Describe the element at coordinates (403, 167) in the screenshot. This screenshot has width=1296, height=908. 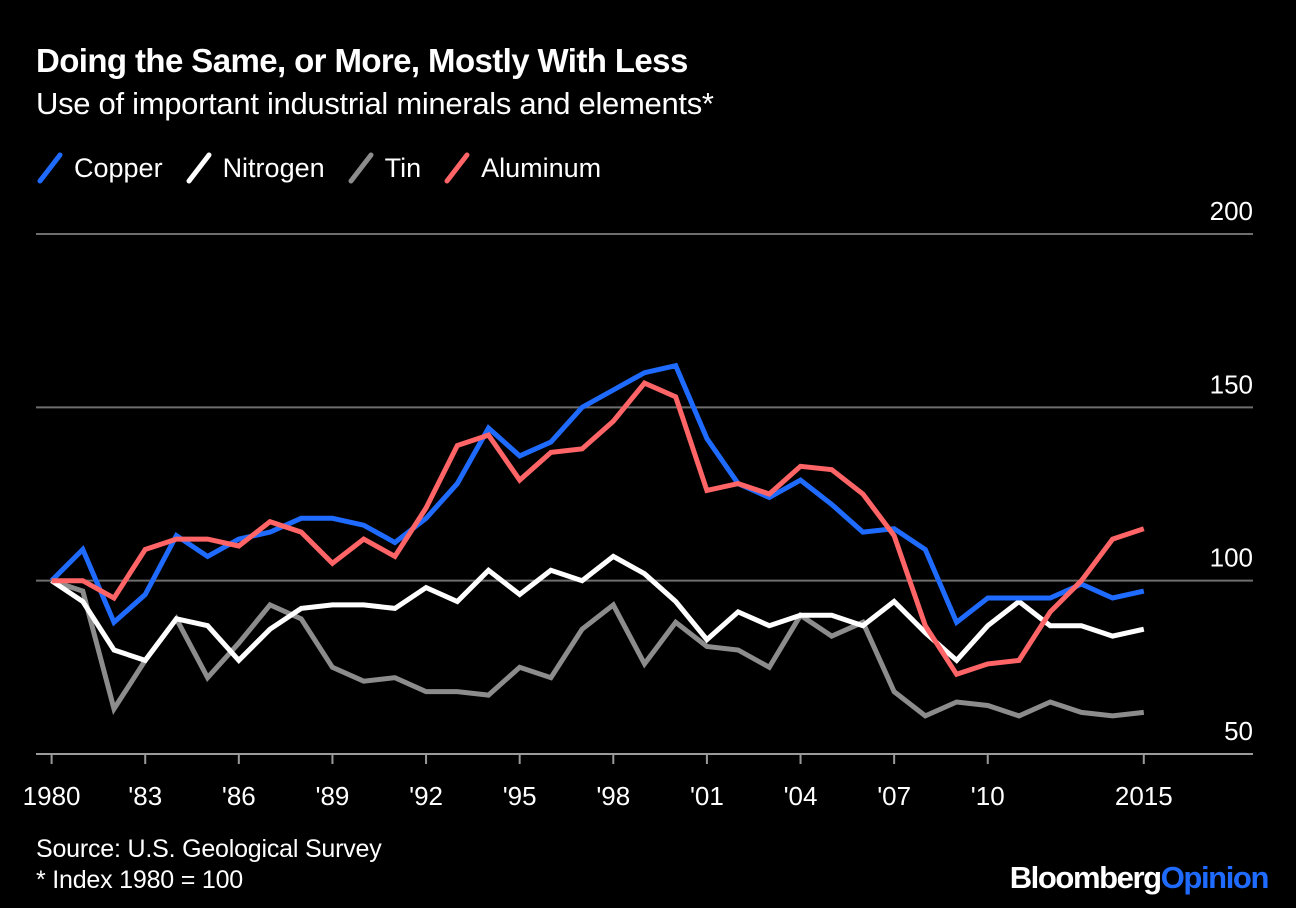
I see `legend-label-tin: Tin` at that location.